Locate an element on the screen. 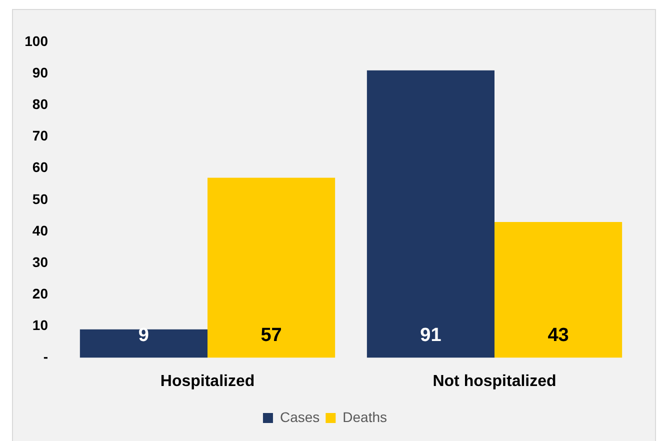 The width and height of the screenshot is (657, 441). y-tick-label: 30 is located at coordinates (40, 262).